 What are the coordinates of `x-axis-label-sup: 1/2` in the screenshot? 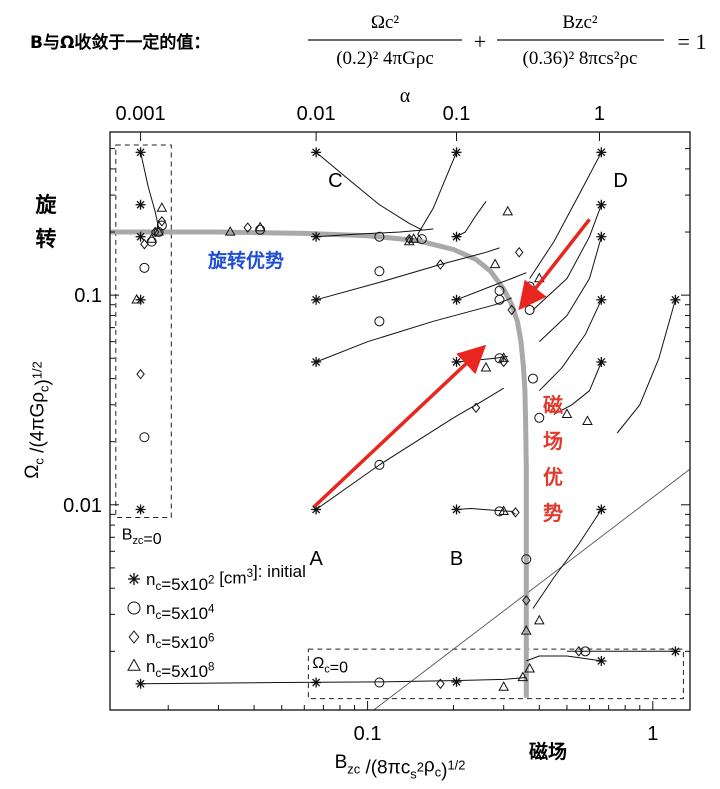 It's located at (456, 765).